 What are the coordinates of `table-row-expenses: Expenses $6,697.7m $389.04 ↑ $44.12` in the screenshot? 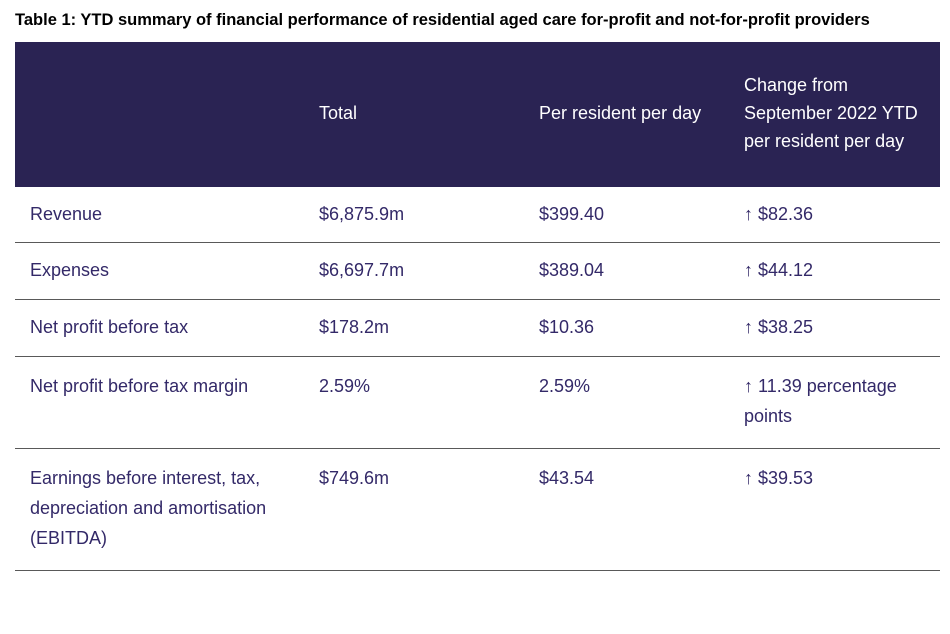 It's located at (477, 271).